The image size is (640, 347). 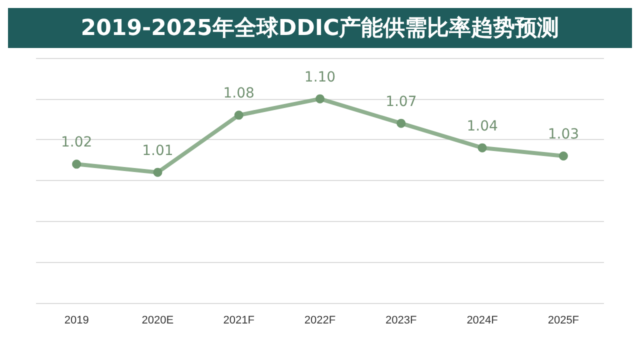 I want to click on data-label: 1.10, so click(x=320, y=77).